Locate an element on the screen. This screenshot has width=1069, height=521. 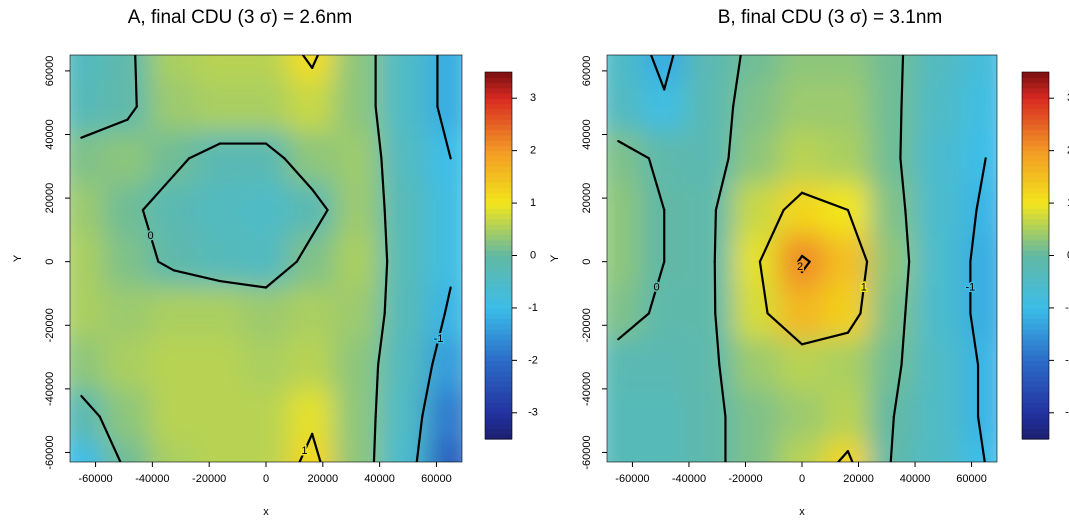
x-tick-label: -60000 is located at coordinates (632, 479).